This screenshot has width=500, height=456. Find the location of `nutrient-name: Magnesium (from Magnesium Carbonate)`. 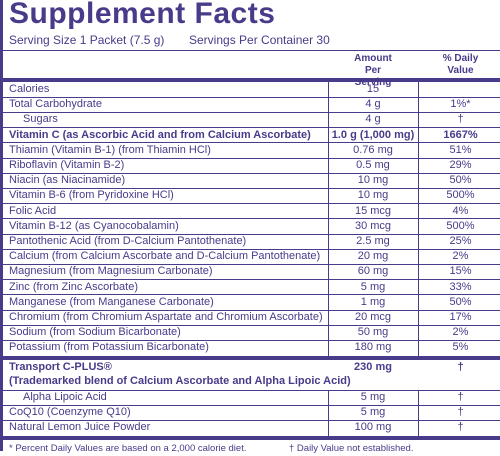

nutrient-name: Magnesium (from Magnesium Carbonate) is located at coordinates (111, 271).